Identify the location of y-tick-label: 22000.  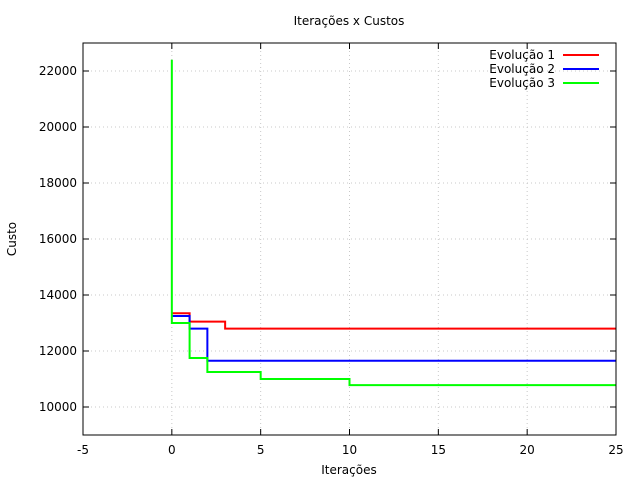
(58, 71).